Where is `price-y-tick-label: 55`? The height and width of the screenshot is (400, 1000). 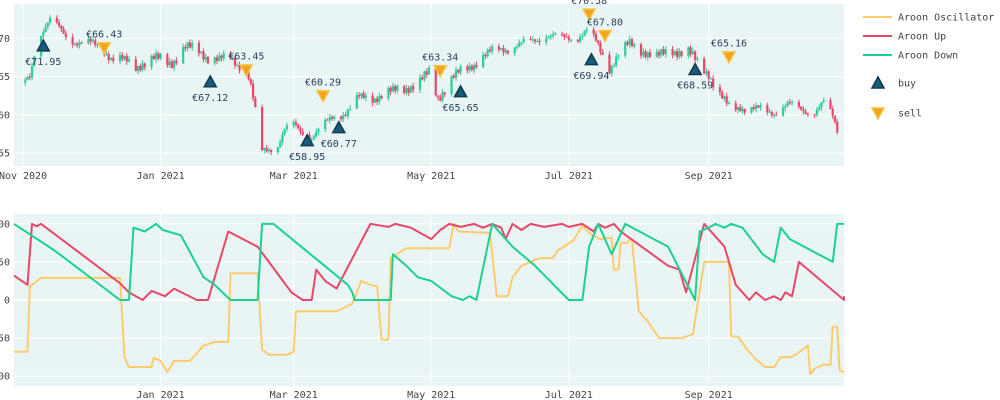
price-y-tick-label: 55 is located at coordinates (5, 154).